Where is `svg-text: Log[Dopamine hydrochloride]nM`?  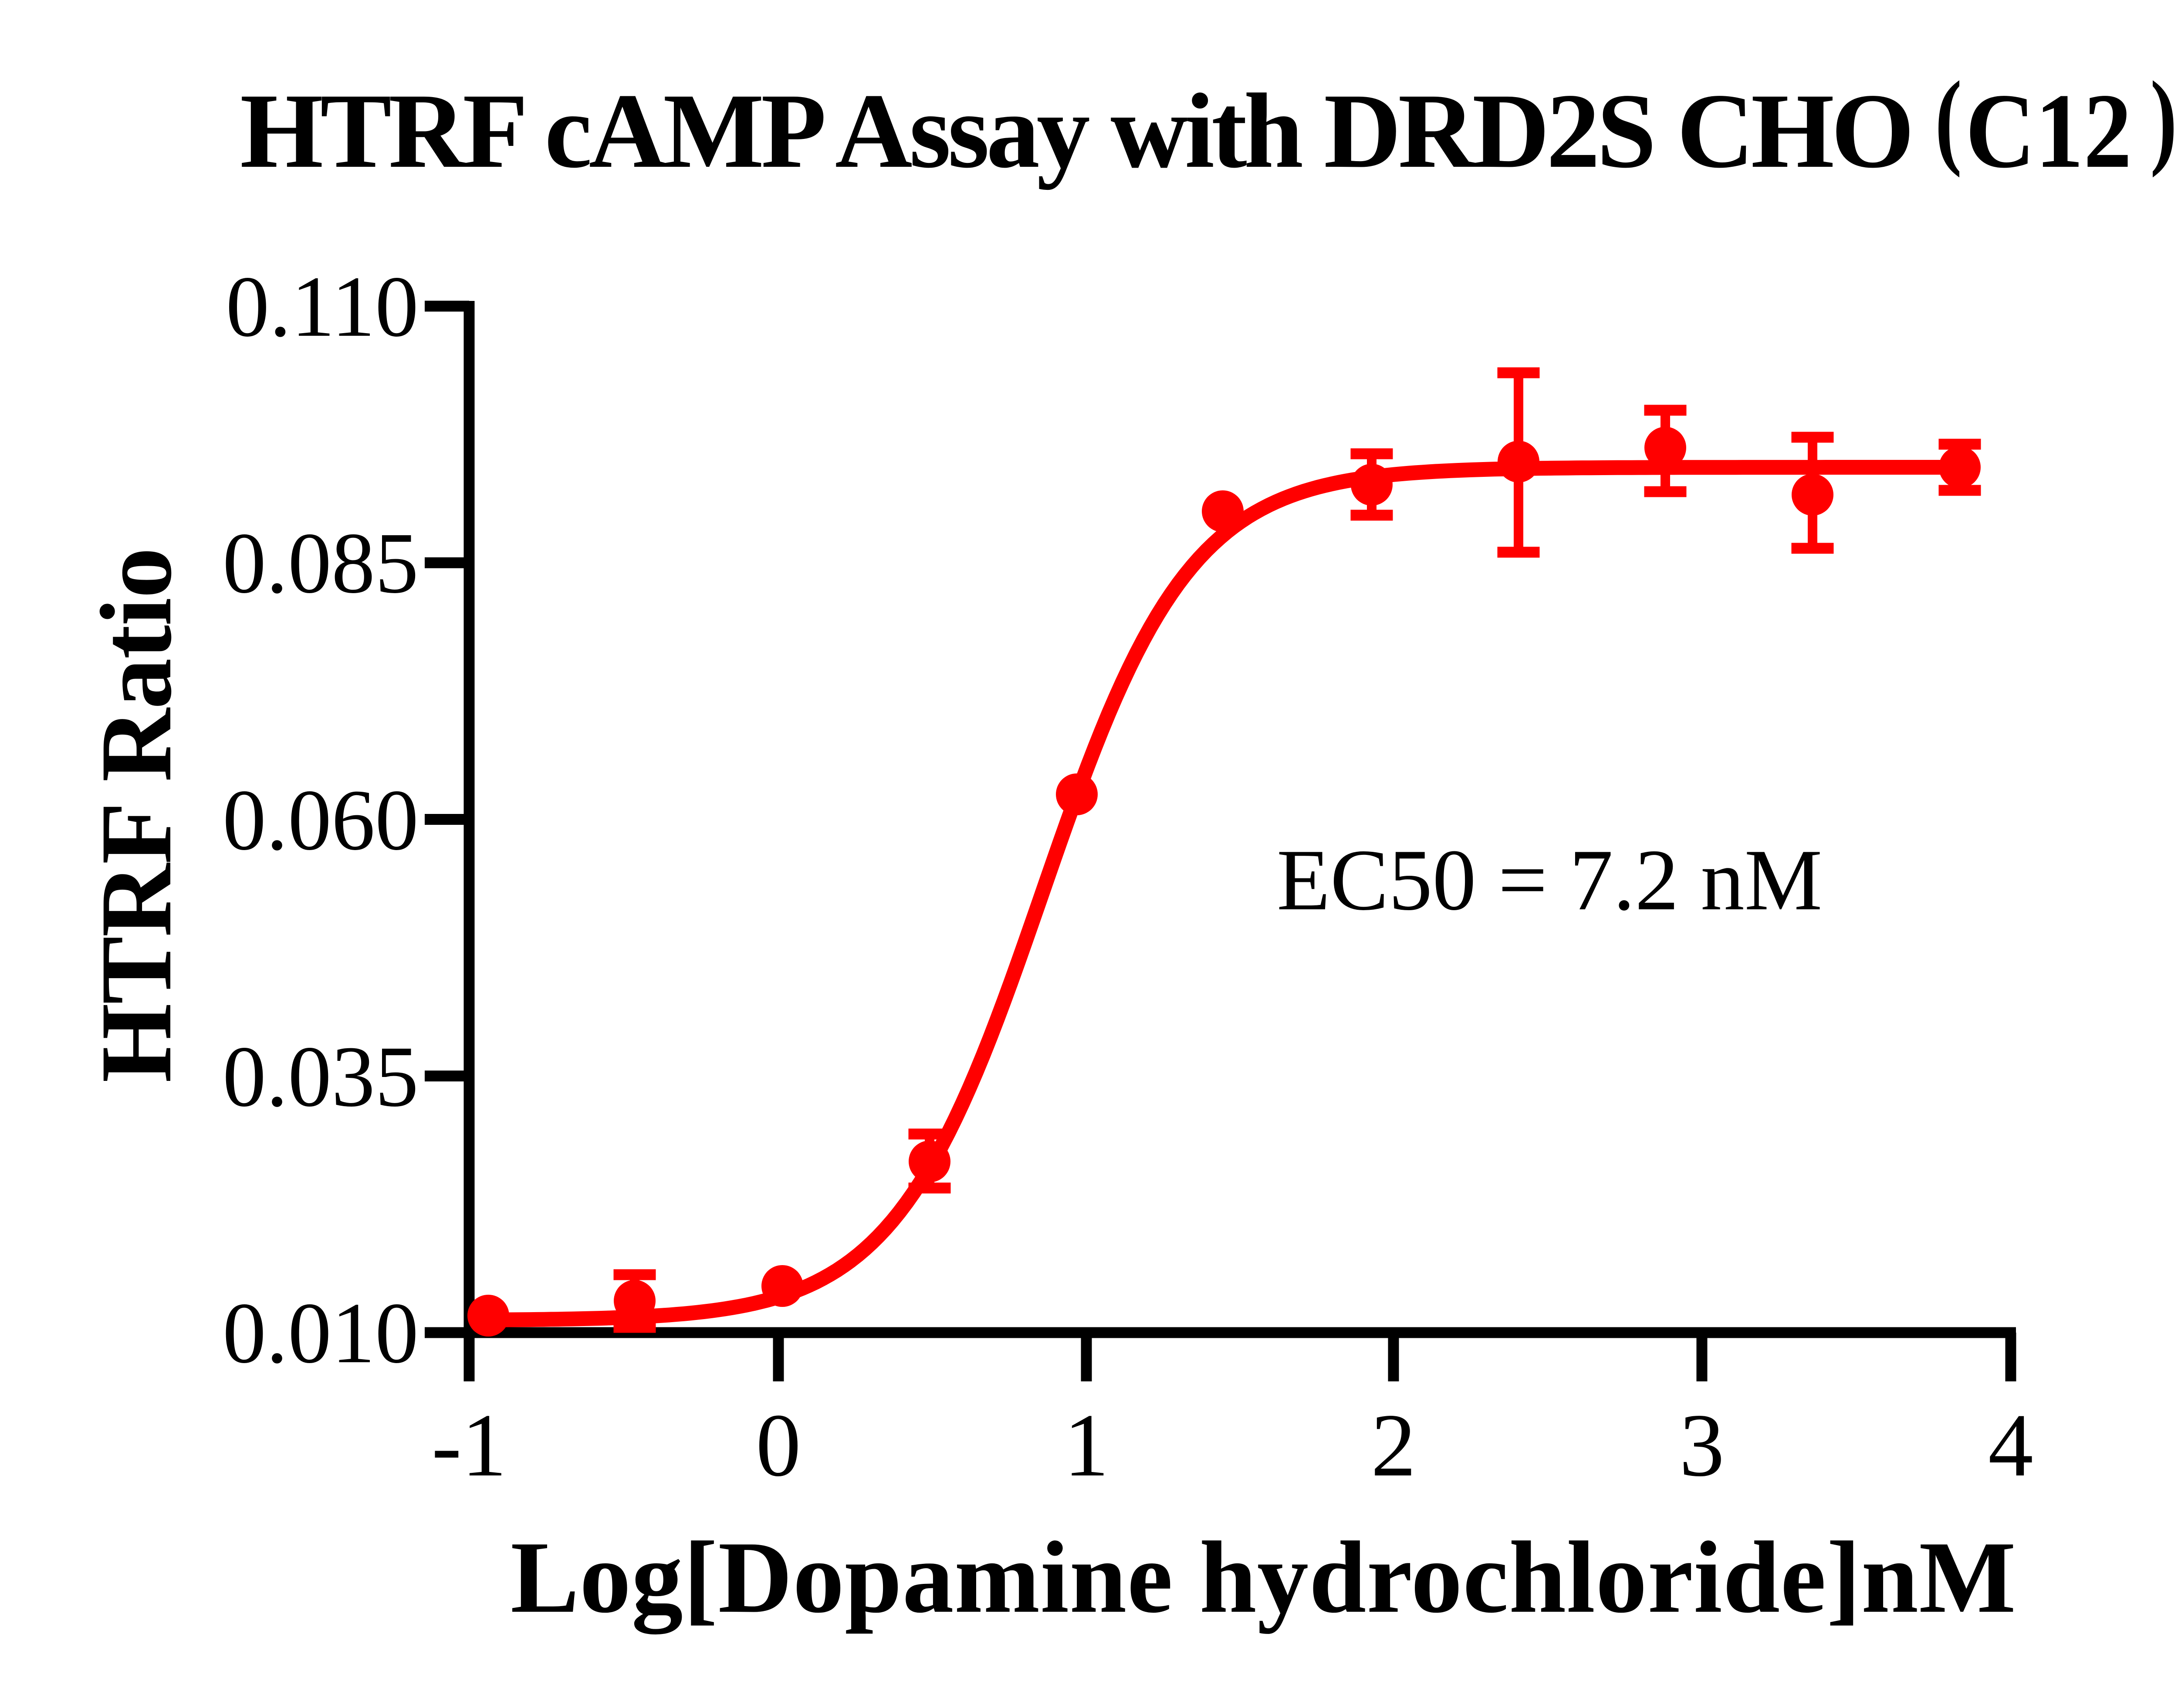
svg-text: Log[Dopamine hydrochloride]nM is located at coordinates (1263, 1577).